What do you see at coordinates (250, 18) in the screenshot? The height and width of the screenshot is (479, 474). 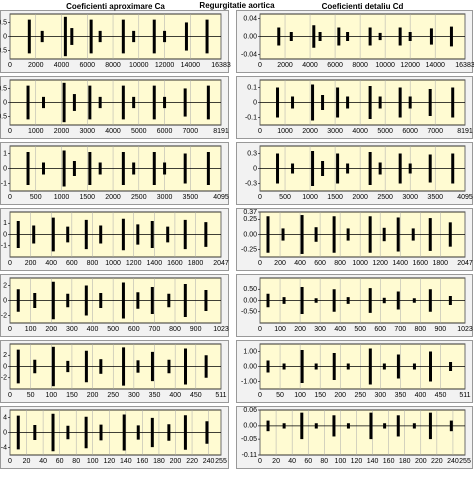 I see `y-tick-label: 0.04` at bounding box center [250, 18].